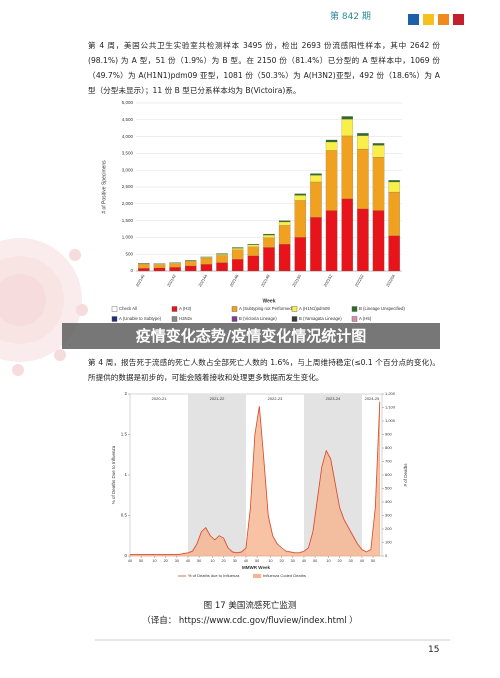 This screenshot has height=678, width=500. I want to click on y2-tick-label: 200, so click(388, 528).